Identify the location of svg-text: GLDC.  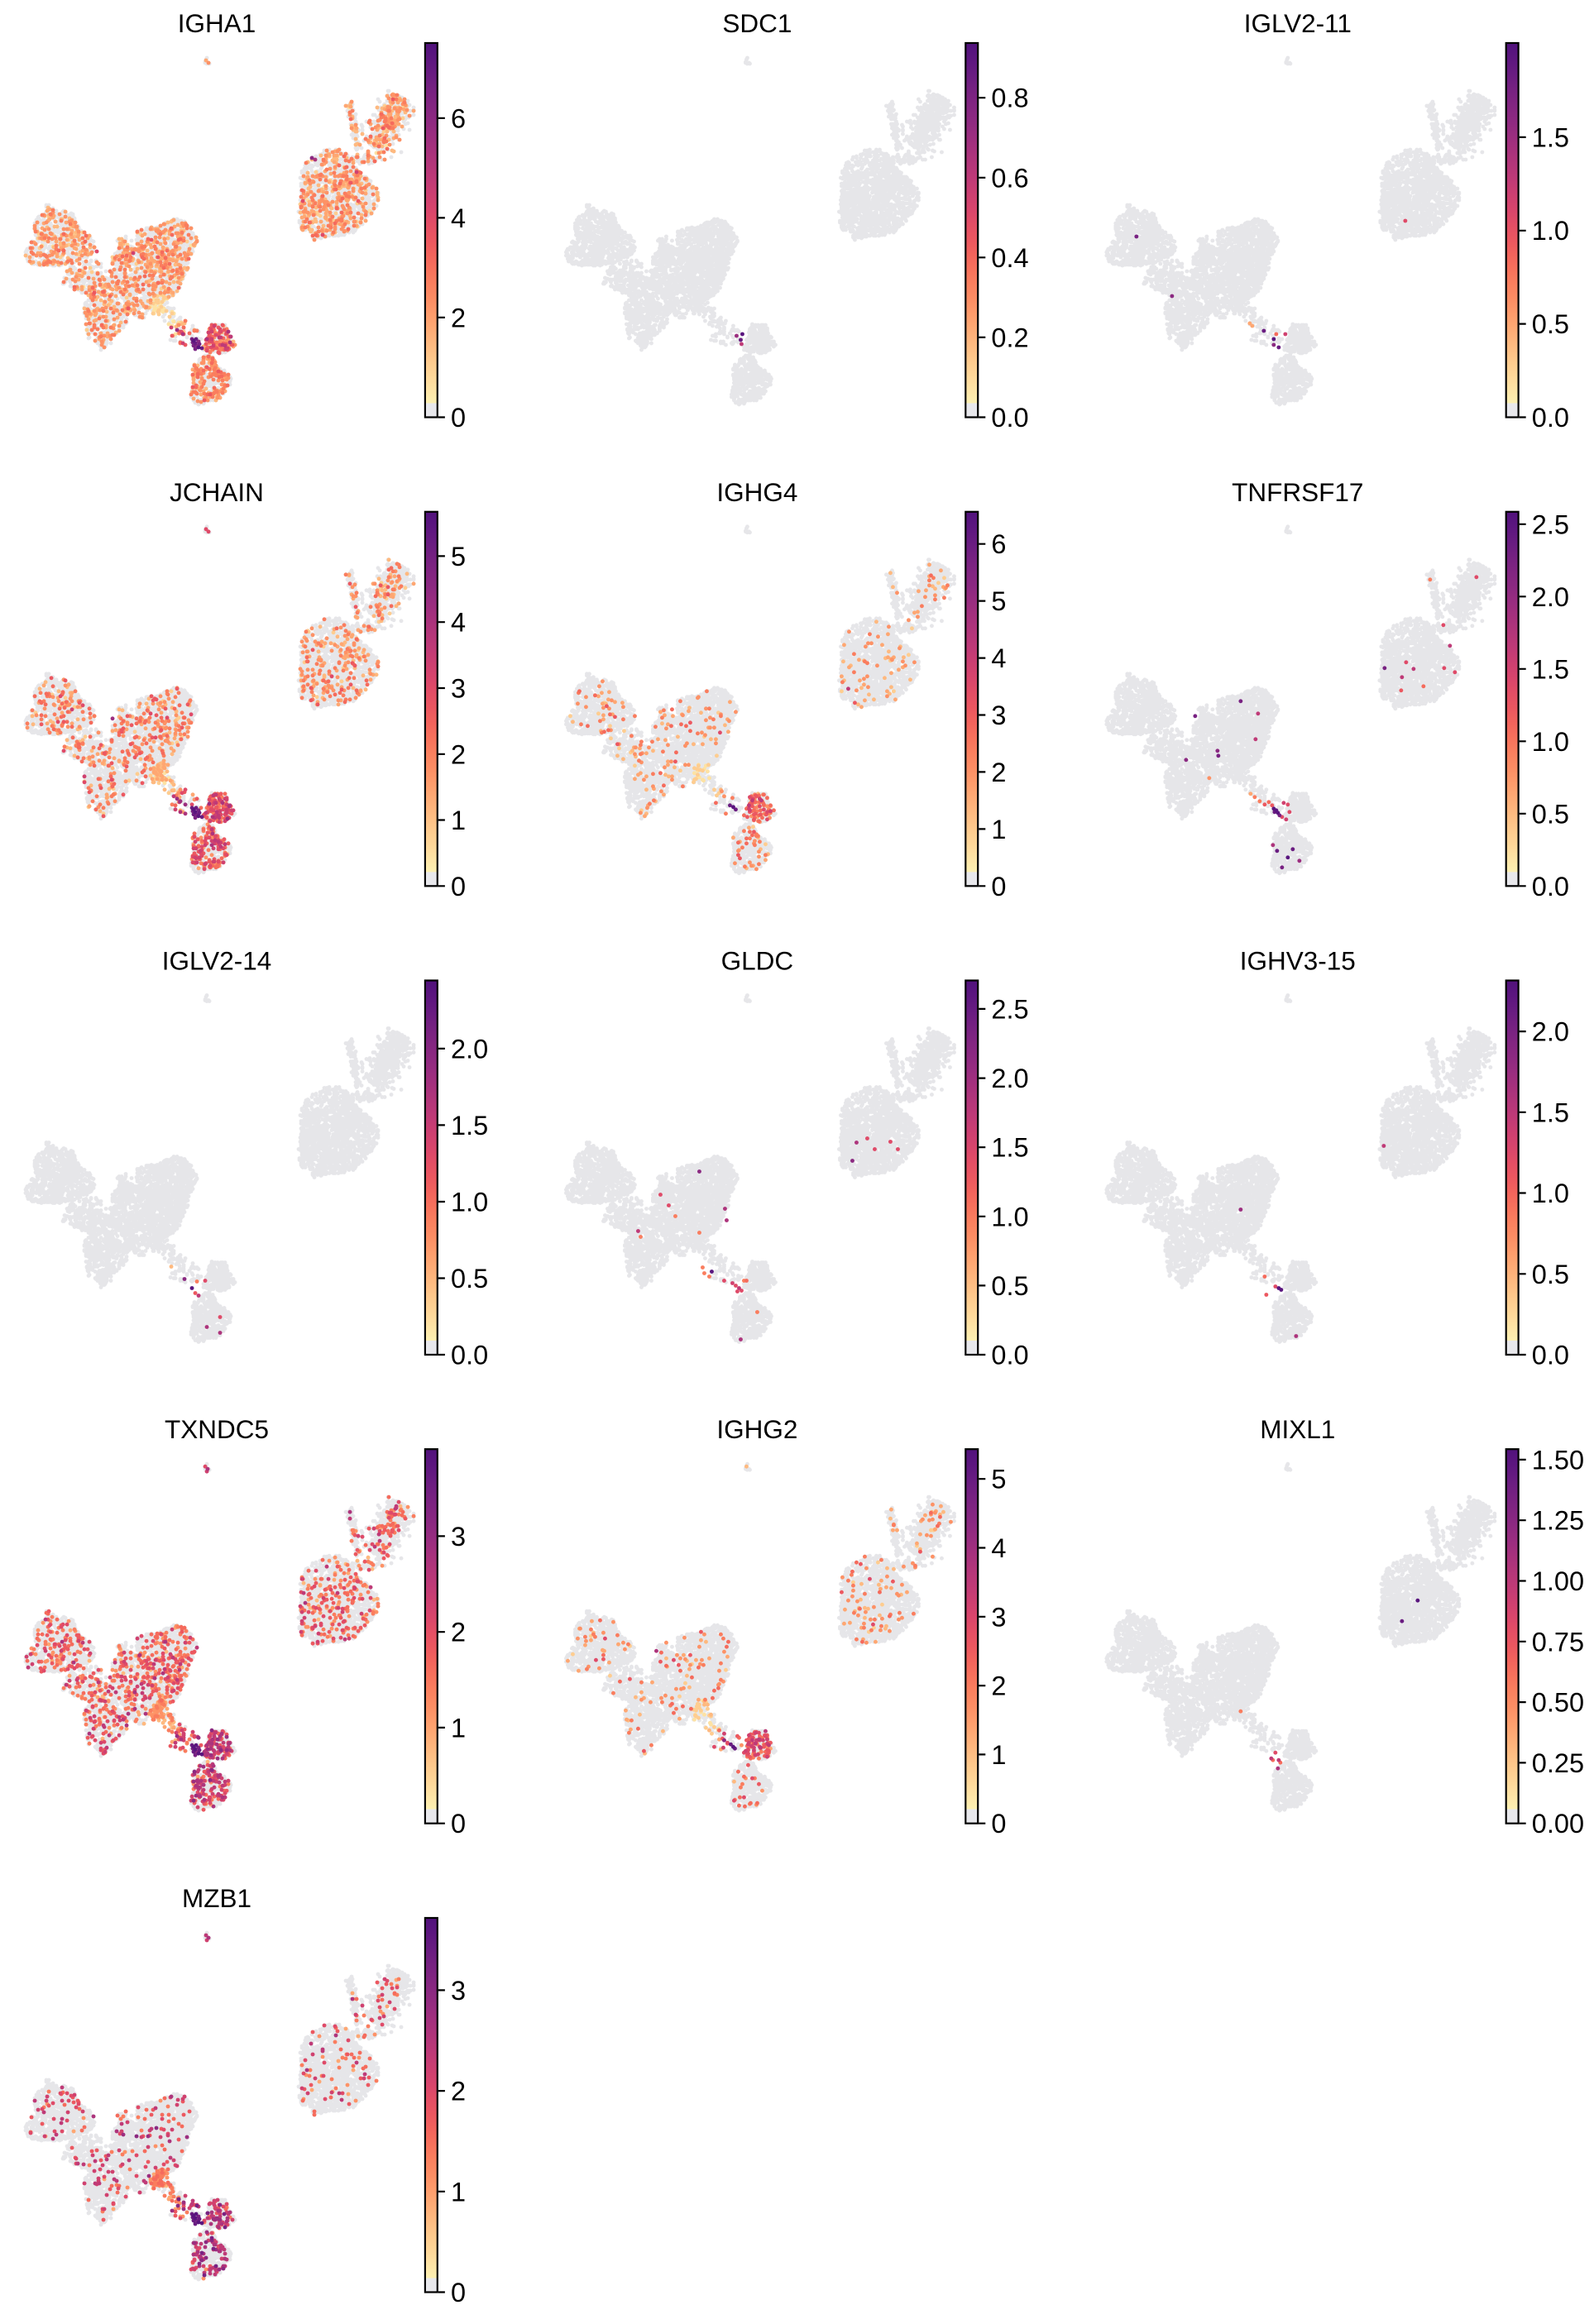
(758, 961).